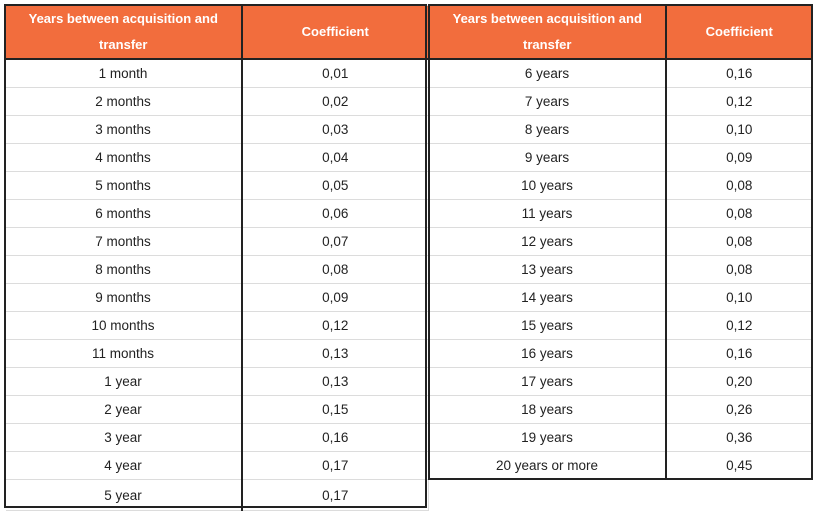 This screenshot has width=818, height=514. I want to click on table-row: 2 year 0,15, so click(217, 409).